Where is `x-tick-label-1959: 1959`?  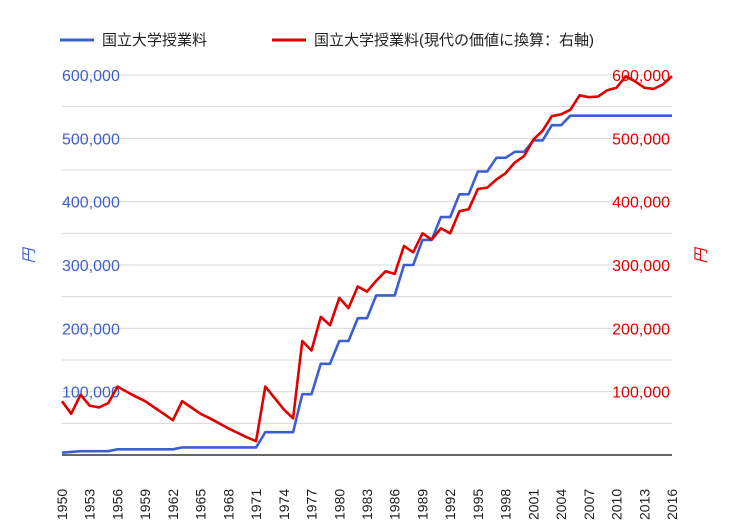
x-tick-label-1959: 1959 is located at coordinates (145, 504).